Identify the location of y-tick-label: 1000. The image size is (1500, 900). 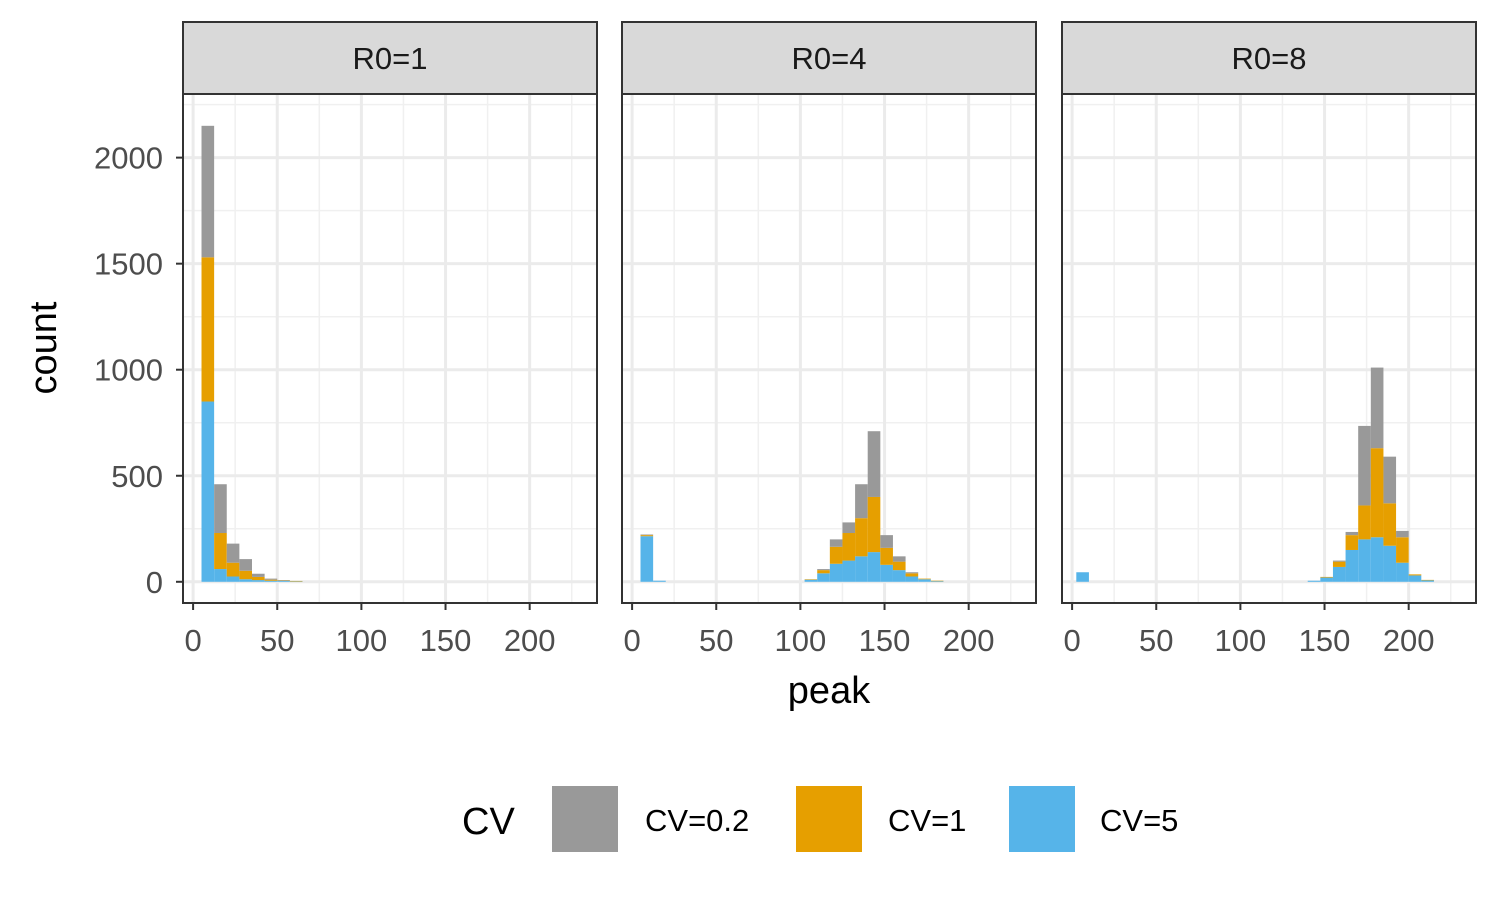
(128, 370).